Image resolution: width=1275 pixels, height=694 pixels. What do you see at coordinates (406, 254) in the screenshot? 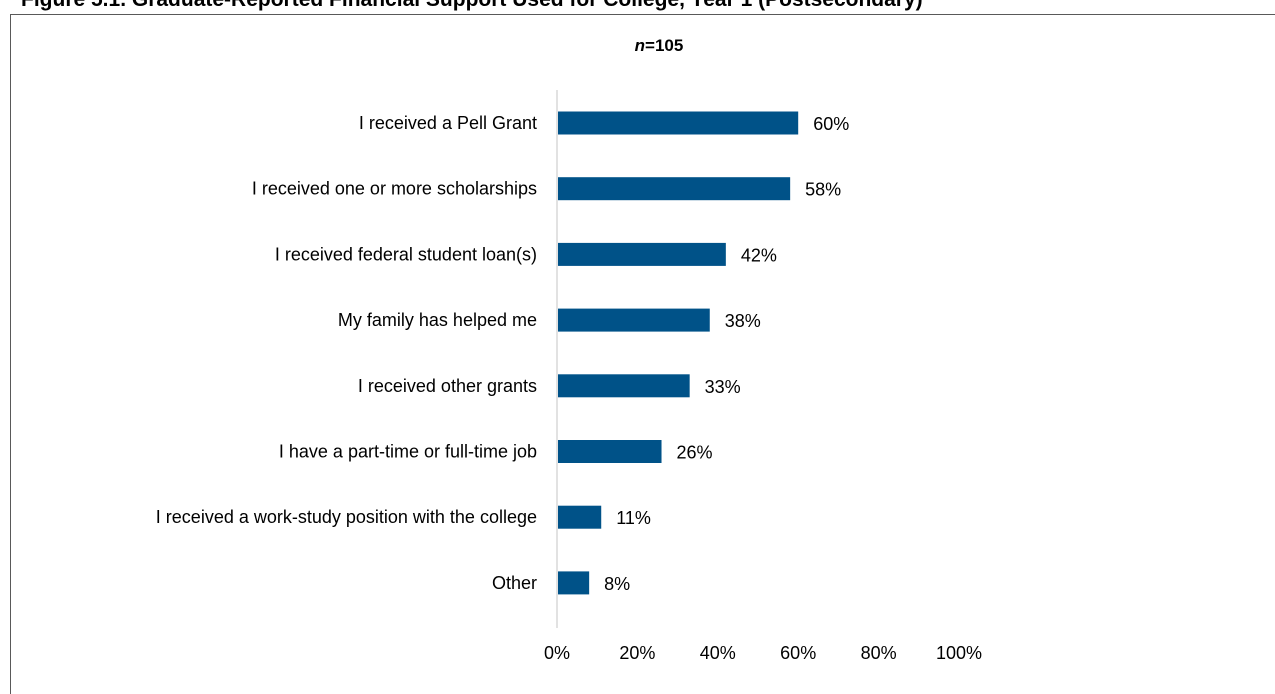
I see `category-label: I received federal student loan(s)` at bounding box center [406, 254].